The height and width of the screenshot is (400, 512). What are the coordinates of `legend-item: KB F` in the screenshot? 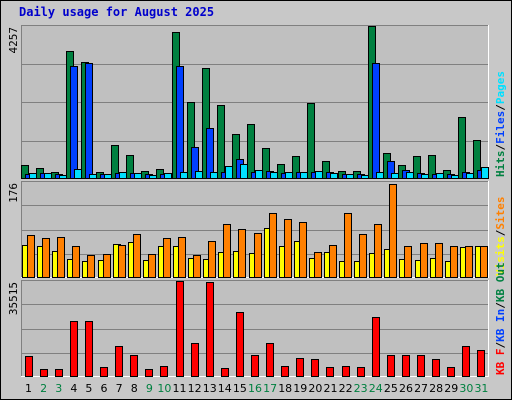 It's located at (500, 362).